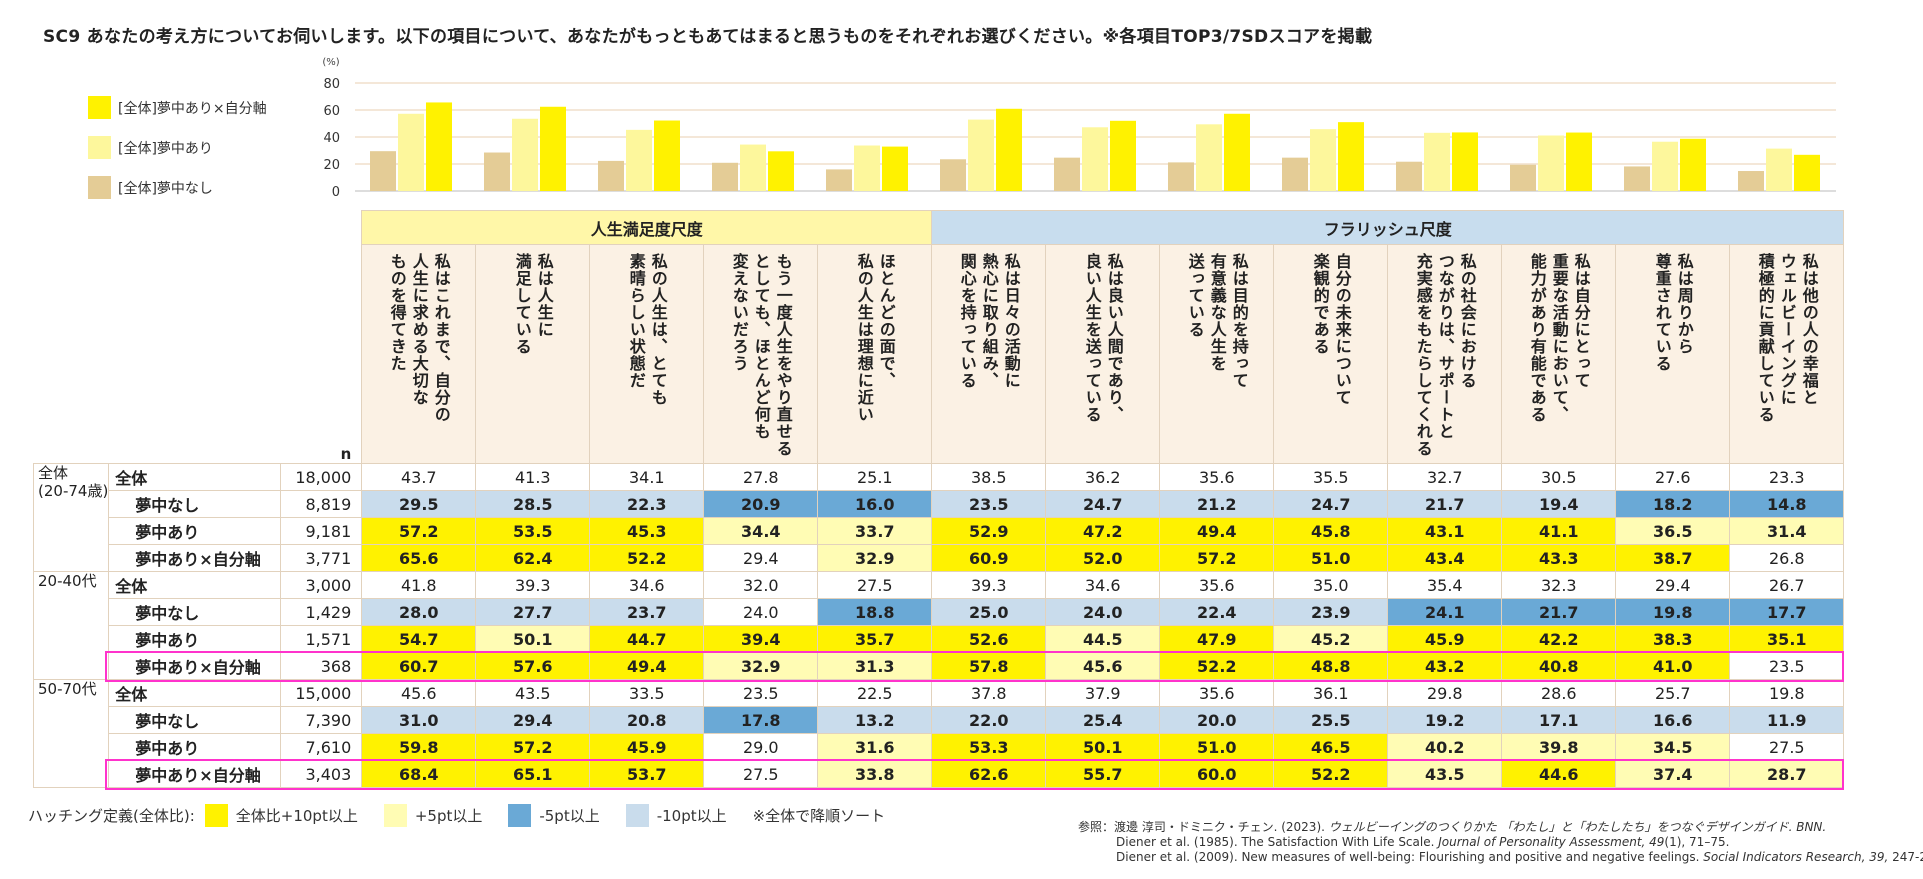 The image size is (1923, 879). What do you see at coordinates (165, 148) in the screenshot?
I see `legend-label: [全体]夢中あり` at bounding box center [165, 148].